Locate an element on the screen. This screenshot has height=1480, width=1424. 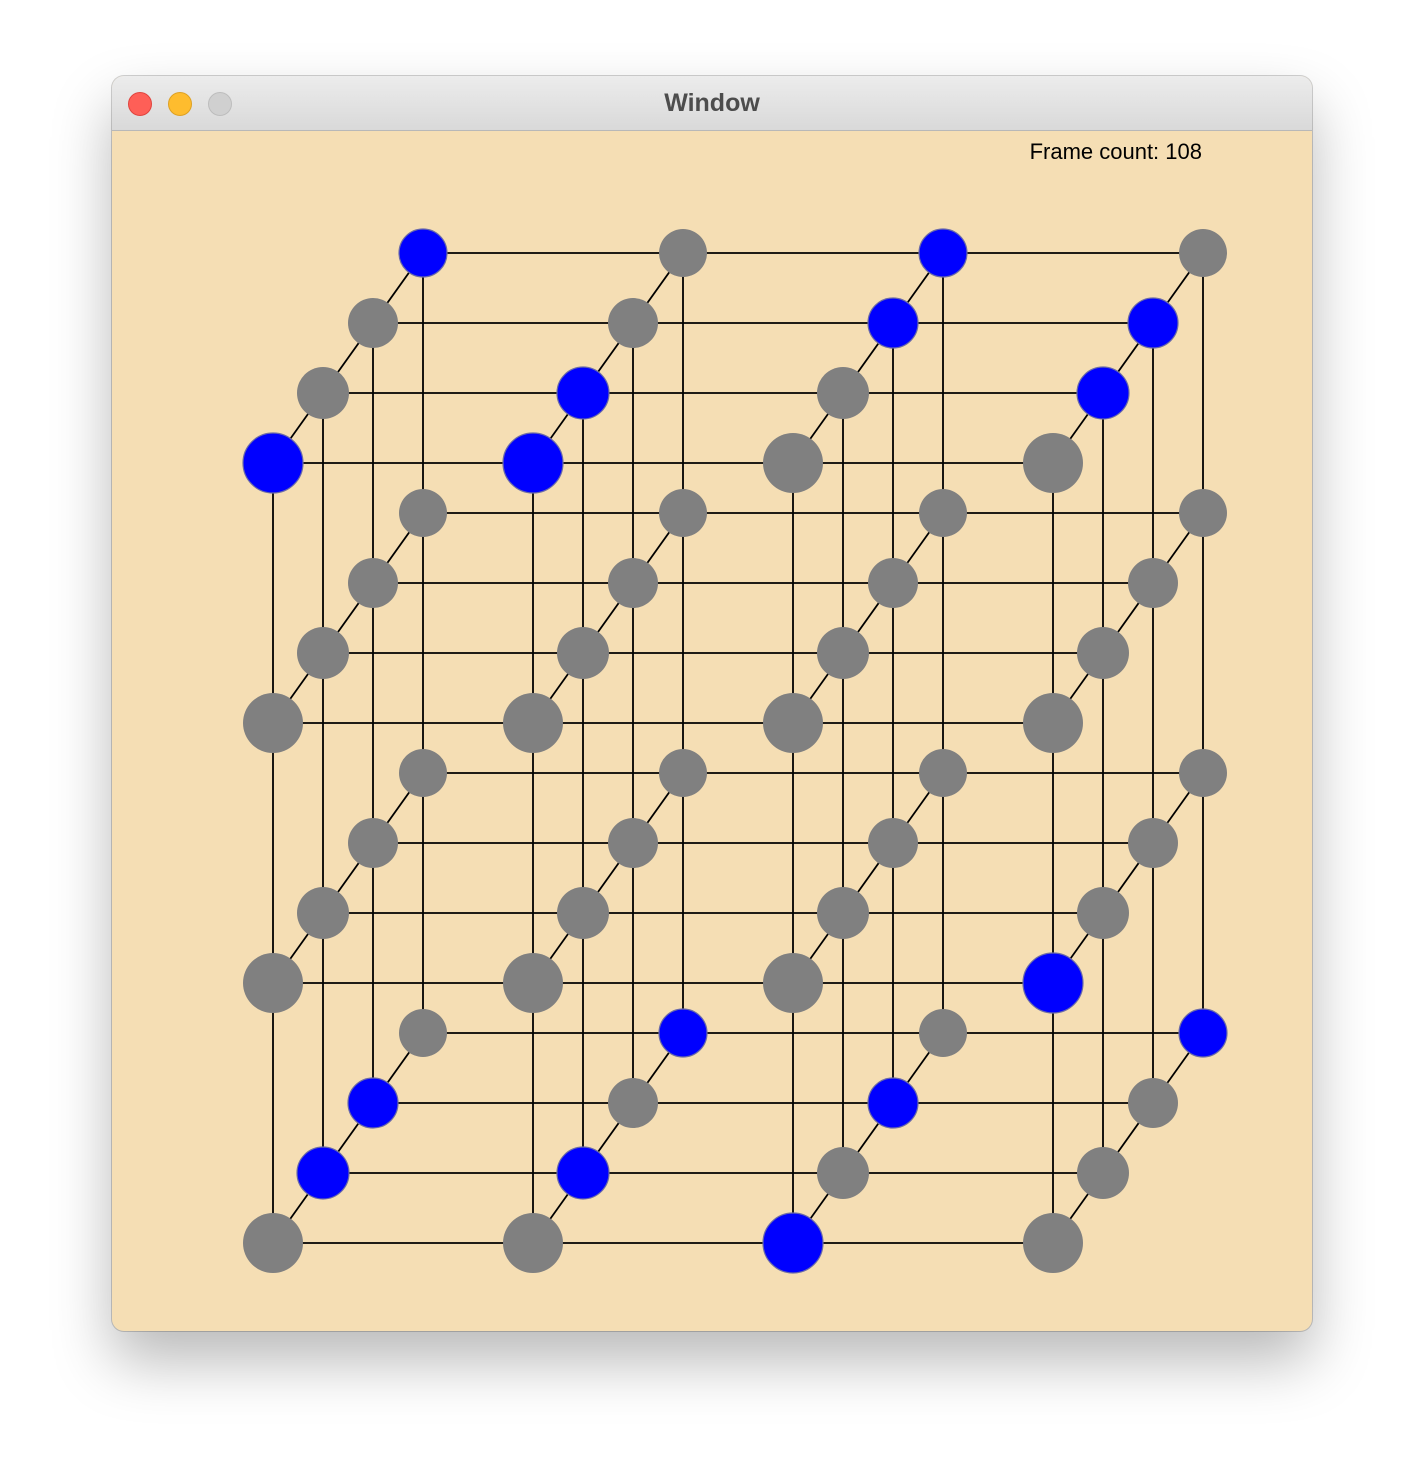
close-button is located at coordinates (140, 104).